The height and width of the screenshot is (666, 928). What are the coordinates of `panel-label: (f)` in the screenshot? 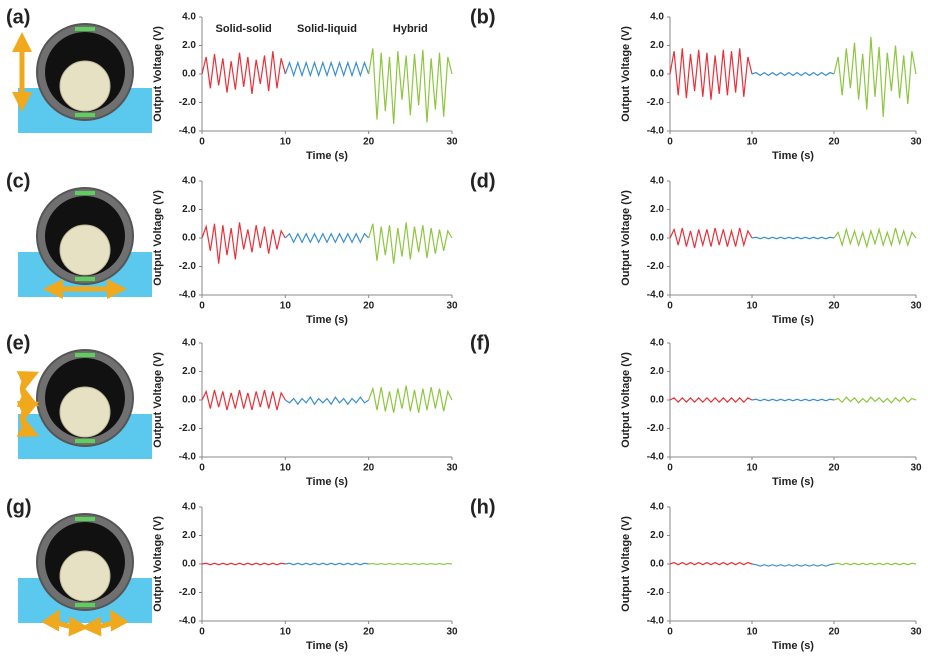 It's located at (480, 343).